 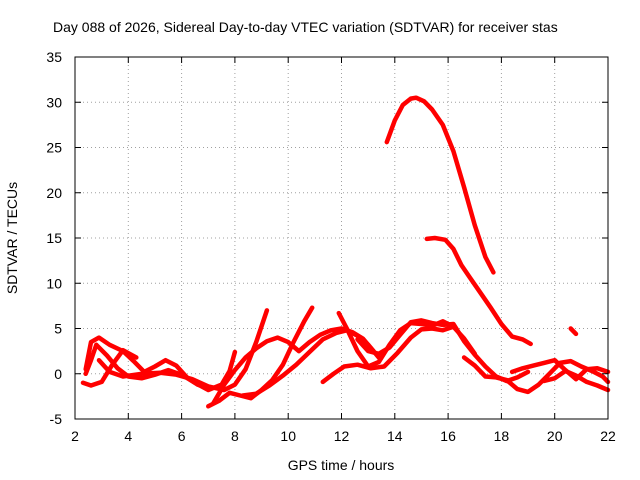 I want to click on y-axis-label: SDTVAR / TECUs, so click(x=12, y=238).